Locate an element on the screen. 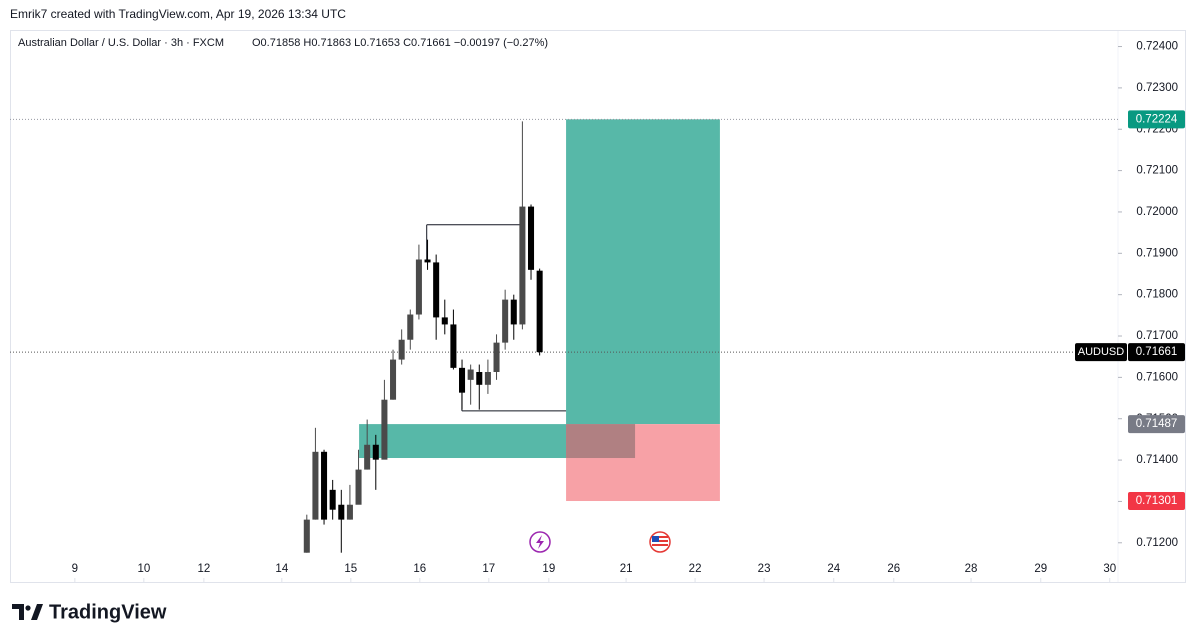 This screenshot has width=1200, height=643. x-tick-label: 17 is located at coordinates (488, 569).